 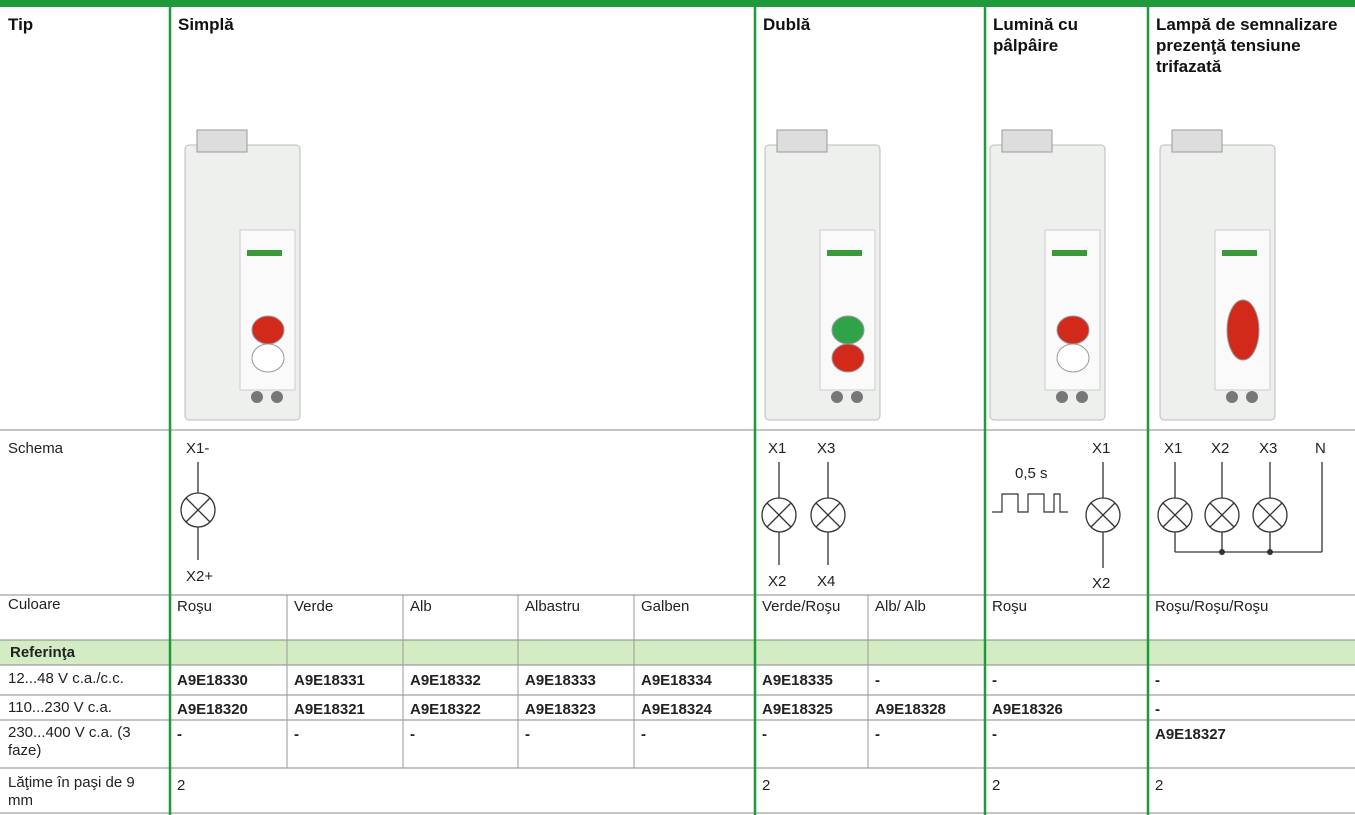 What do you see at coordinates (329, 709) in the screenshot?
I see `reference-cell: A9E18321` at bounding box center [329, 709].